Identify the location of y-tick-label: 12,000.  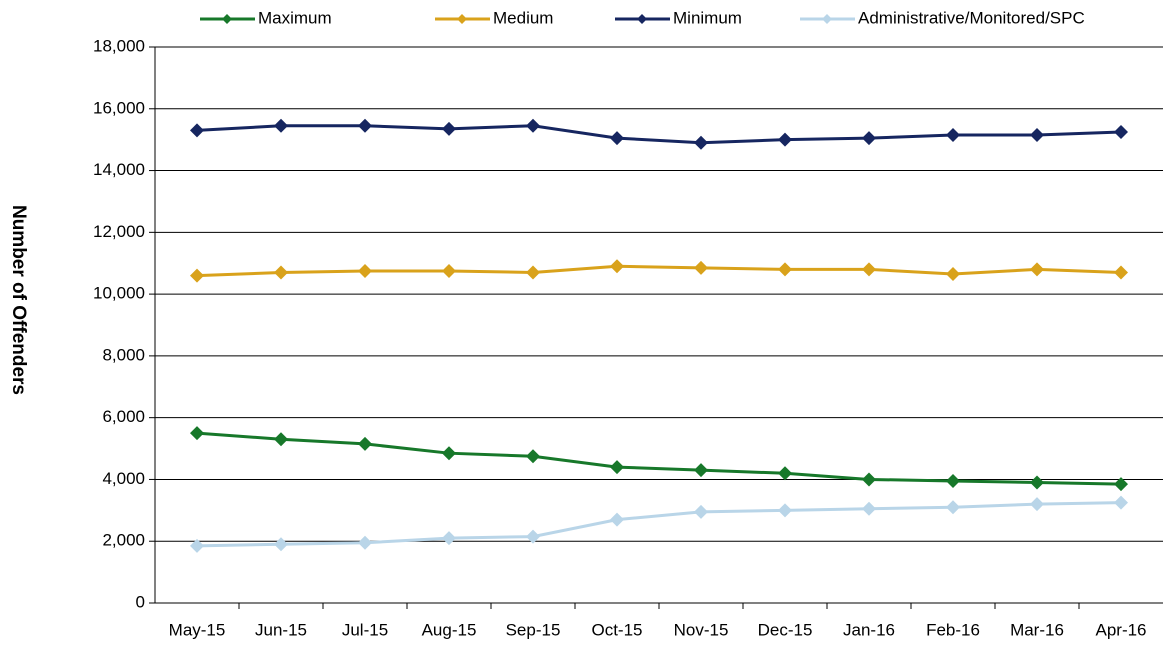
(119, 231).